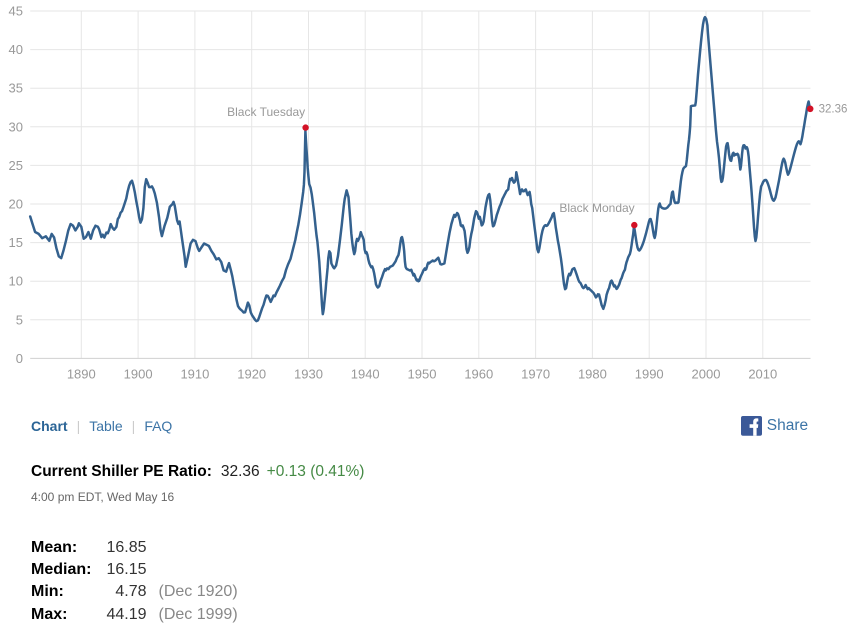 The width and height of the screenshot is (857, 633). Describe the element at coordinates (138, 374) in the screenshot. I see `svg-text: 1900` at that location.